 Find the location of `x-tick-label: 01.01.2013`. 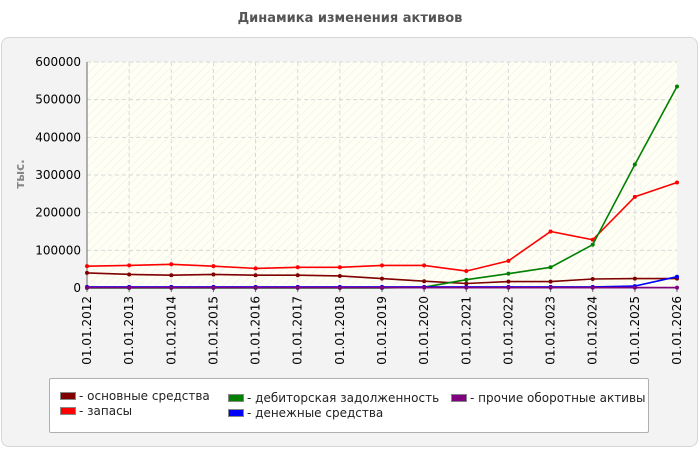

x-tick-label: 01.01.2013 is located at coordinates (129, 330).